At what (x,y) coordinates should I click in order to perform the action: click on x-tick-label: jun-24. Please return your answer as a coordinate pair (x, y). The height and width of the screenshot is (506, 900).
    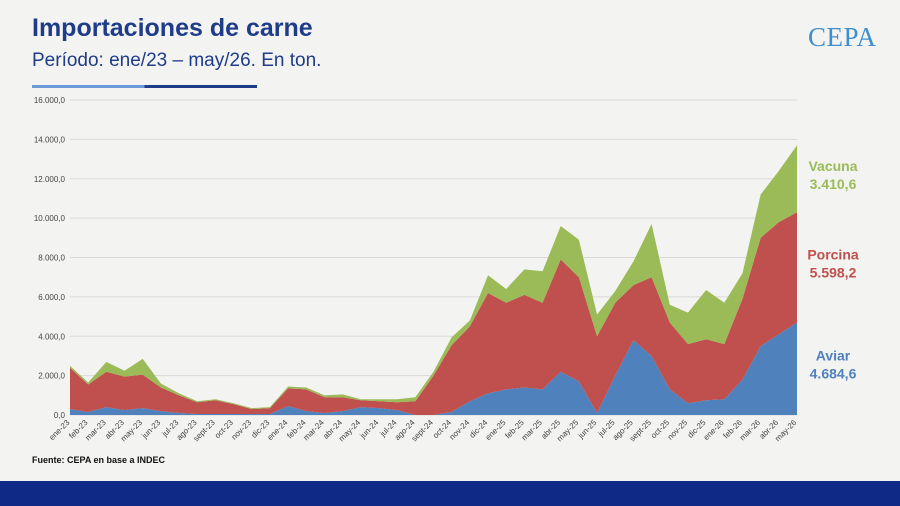
    Looking at the image, I should click on (369, 429).